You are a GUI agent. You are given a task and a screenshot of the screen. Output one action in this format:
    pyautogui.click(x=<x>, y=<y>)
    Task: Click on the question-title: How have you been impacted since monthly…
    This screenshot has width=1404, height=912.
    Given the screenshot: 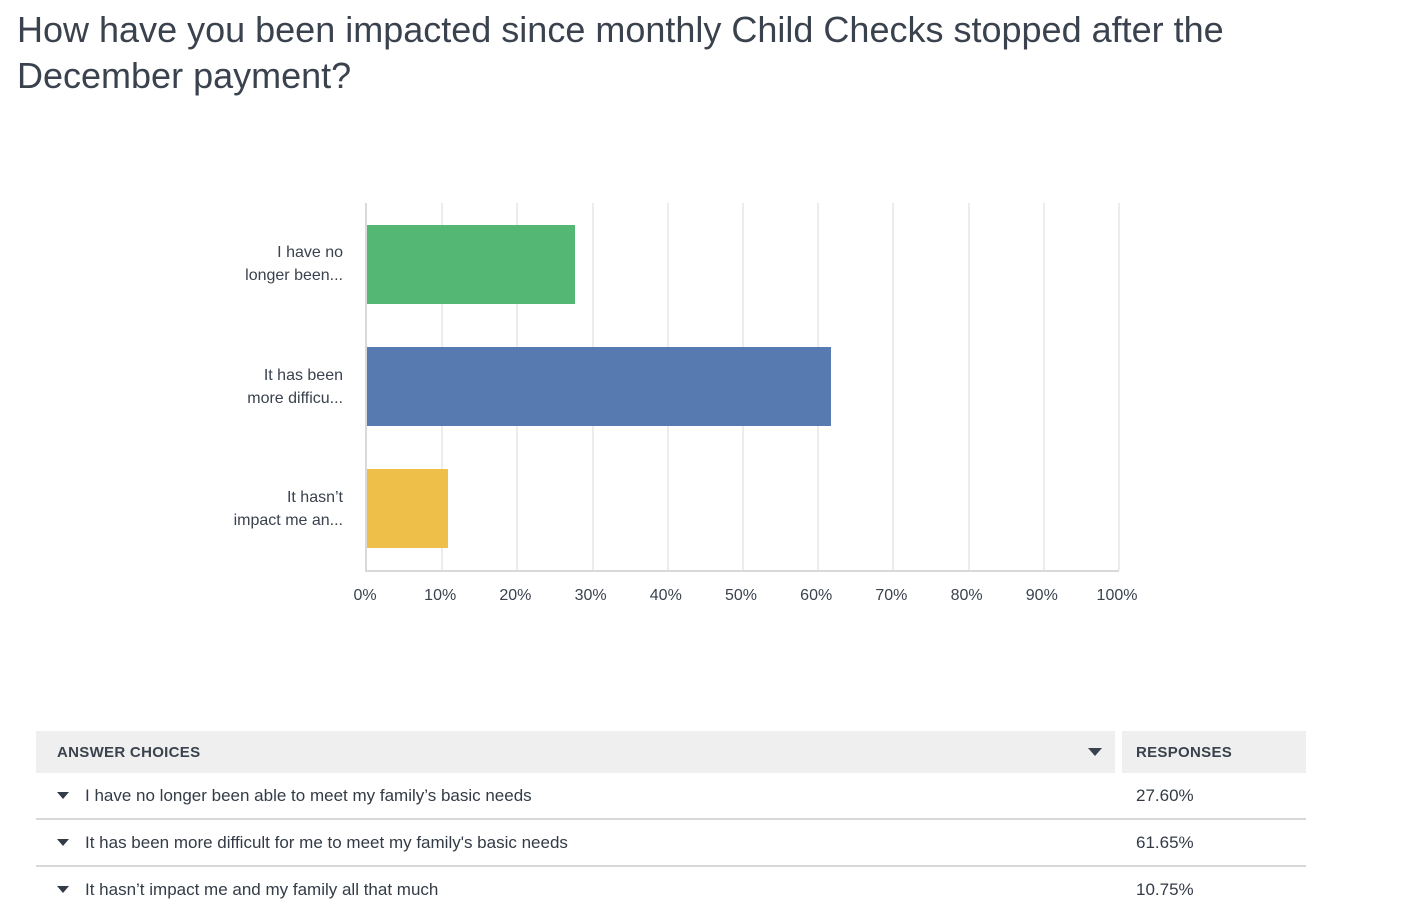 What is the action you would take?
    pyautogui.click(x=620, y=53)
    